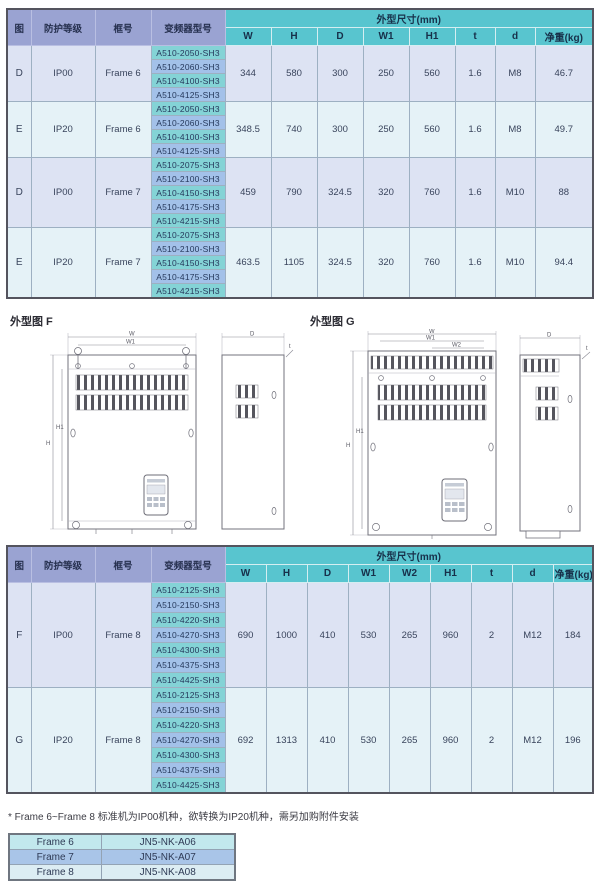 Image resolution: width=600 pixels, height=886 pixels. I want to click on dim-h1: 960, so click(450, 635).